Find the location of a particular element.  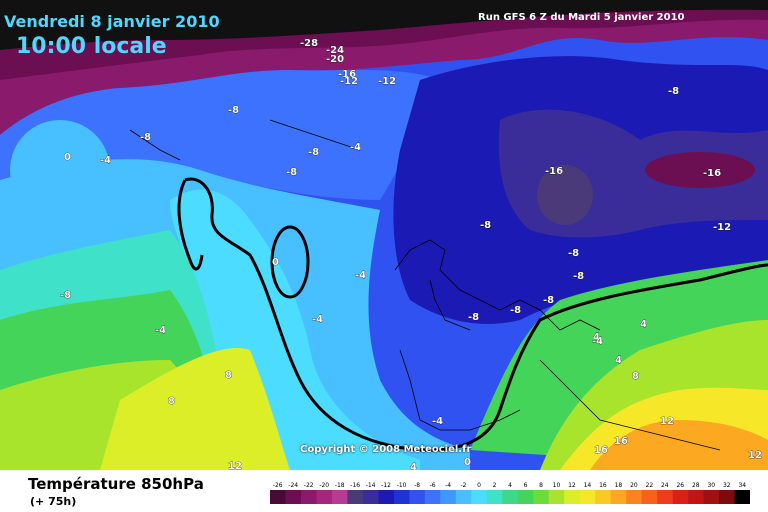

zone-black-top is located at coordinates (384, 25).